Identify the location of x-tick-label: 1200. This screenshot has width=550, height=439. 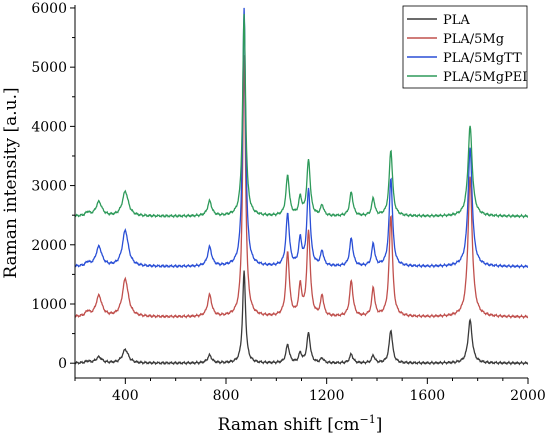
(327, 396).